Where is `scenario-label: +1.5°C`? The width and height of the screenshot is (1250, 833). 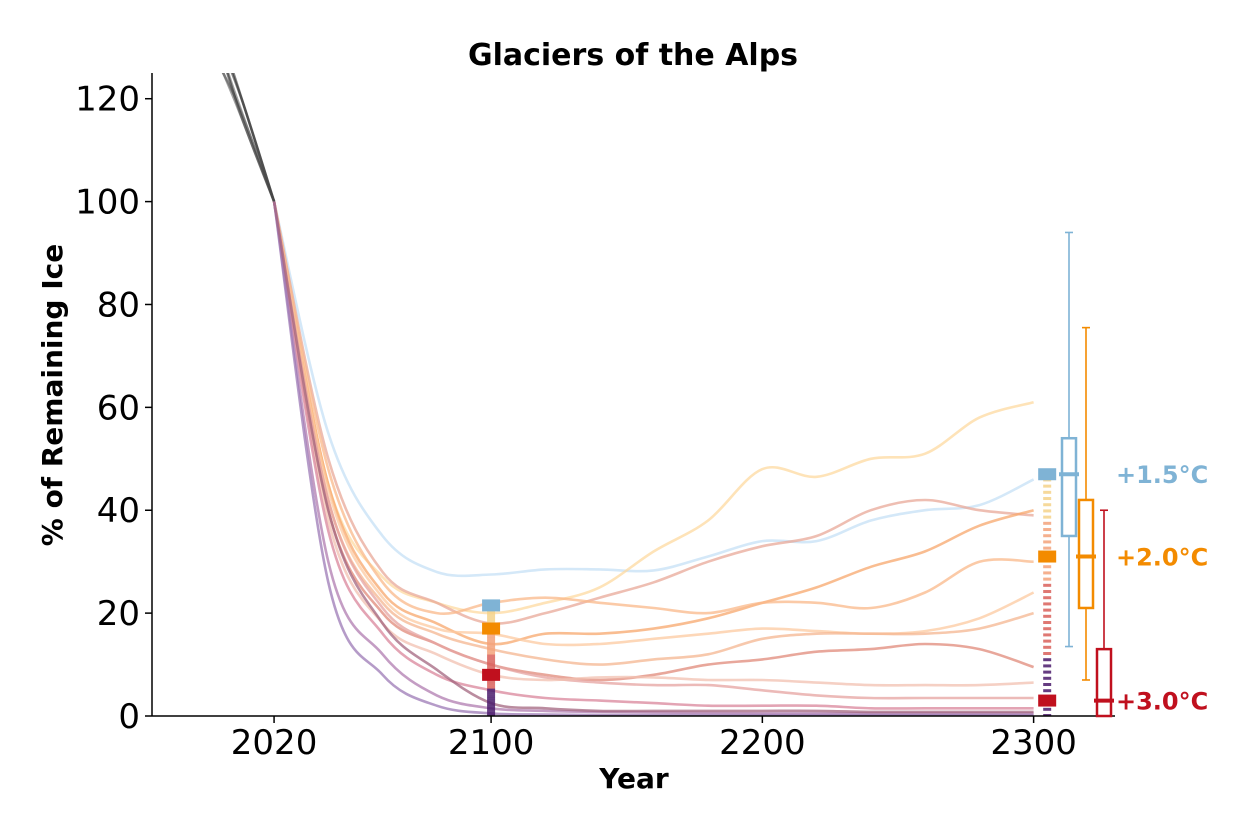 scenario-label: +1.5°C is located at coordinates (1162, 475).